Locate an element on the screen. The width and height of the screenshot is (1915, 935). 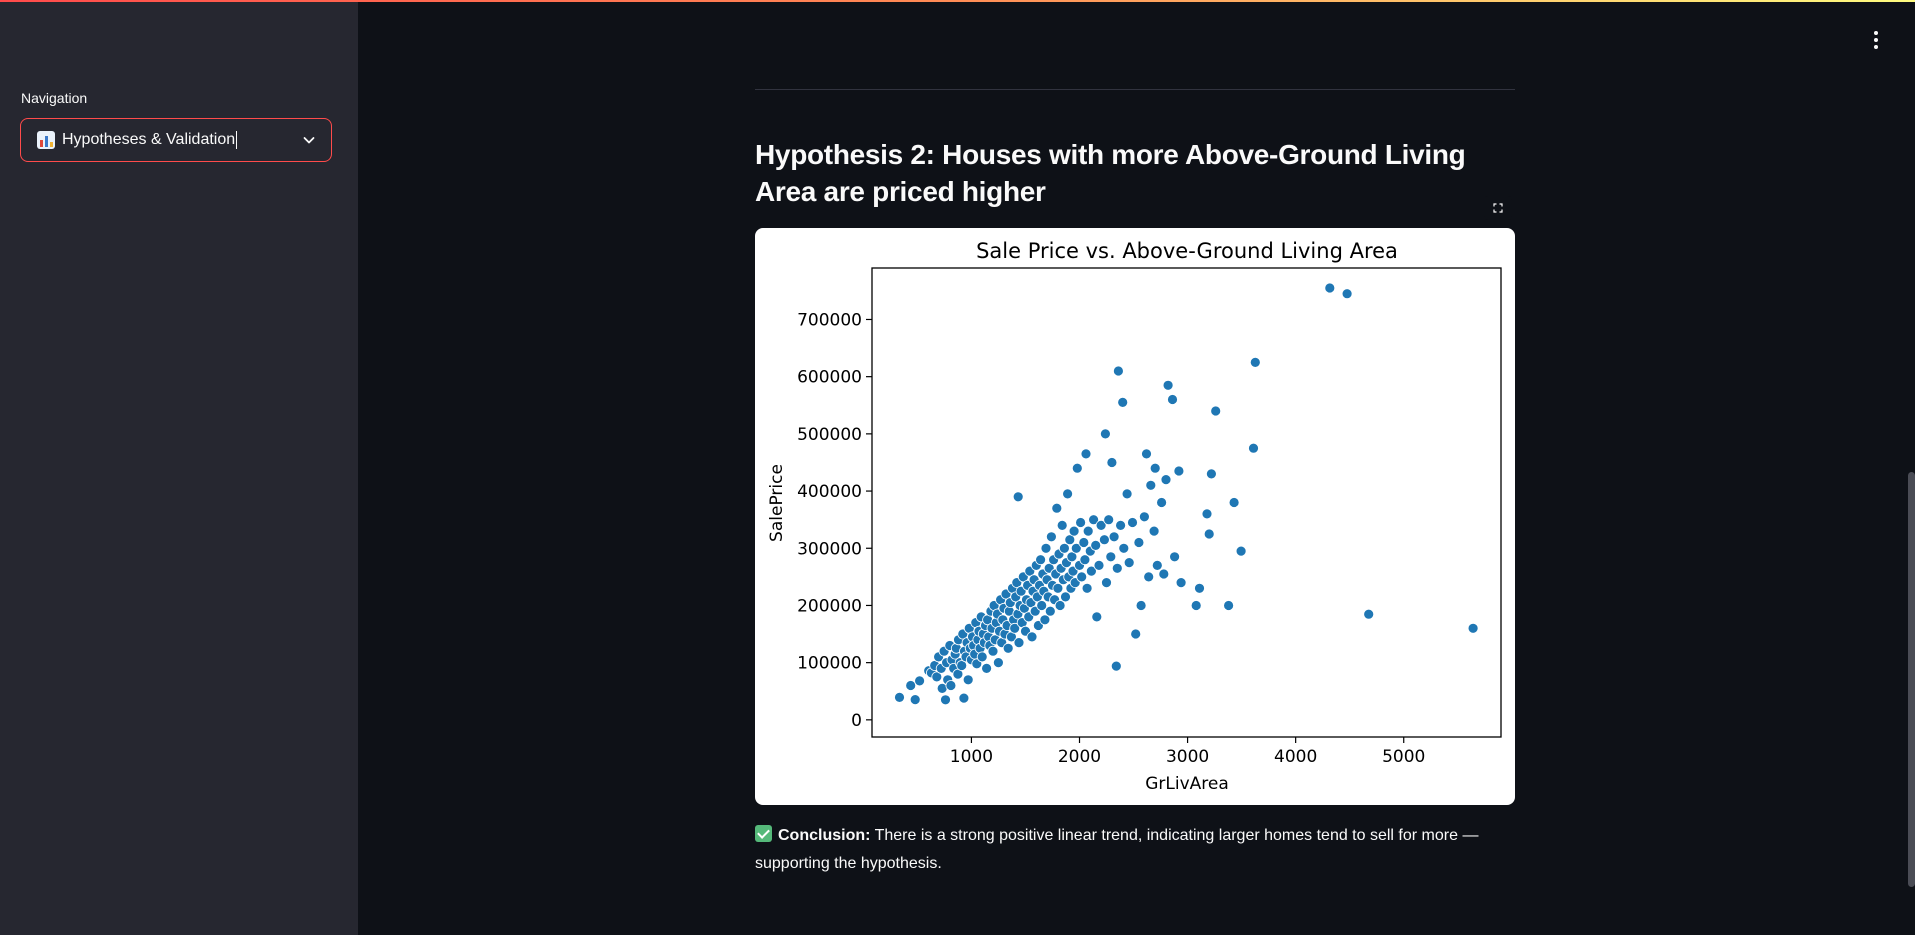
y-tick-label: 700000 is located at coordinates (829, 320).